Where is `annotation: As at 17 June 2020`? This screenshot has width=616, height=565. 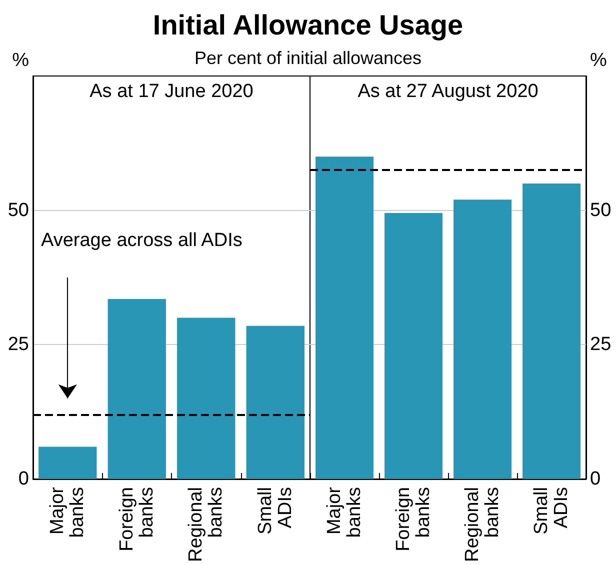 annotation: As at 17 June 2020 is located at coordinates (172, 91).